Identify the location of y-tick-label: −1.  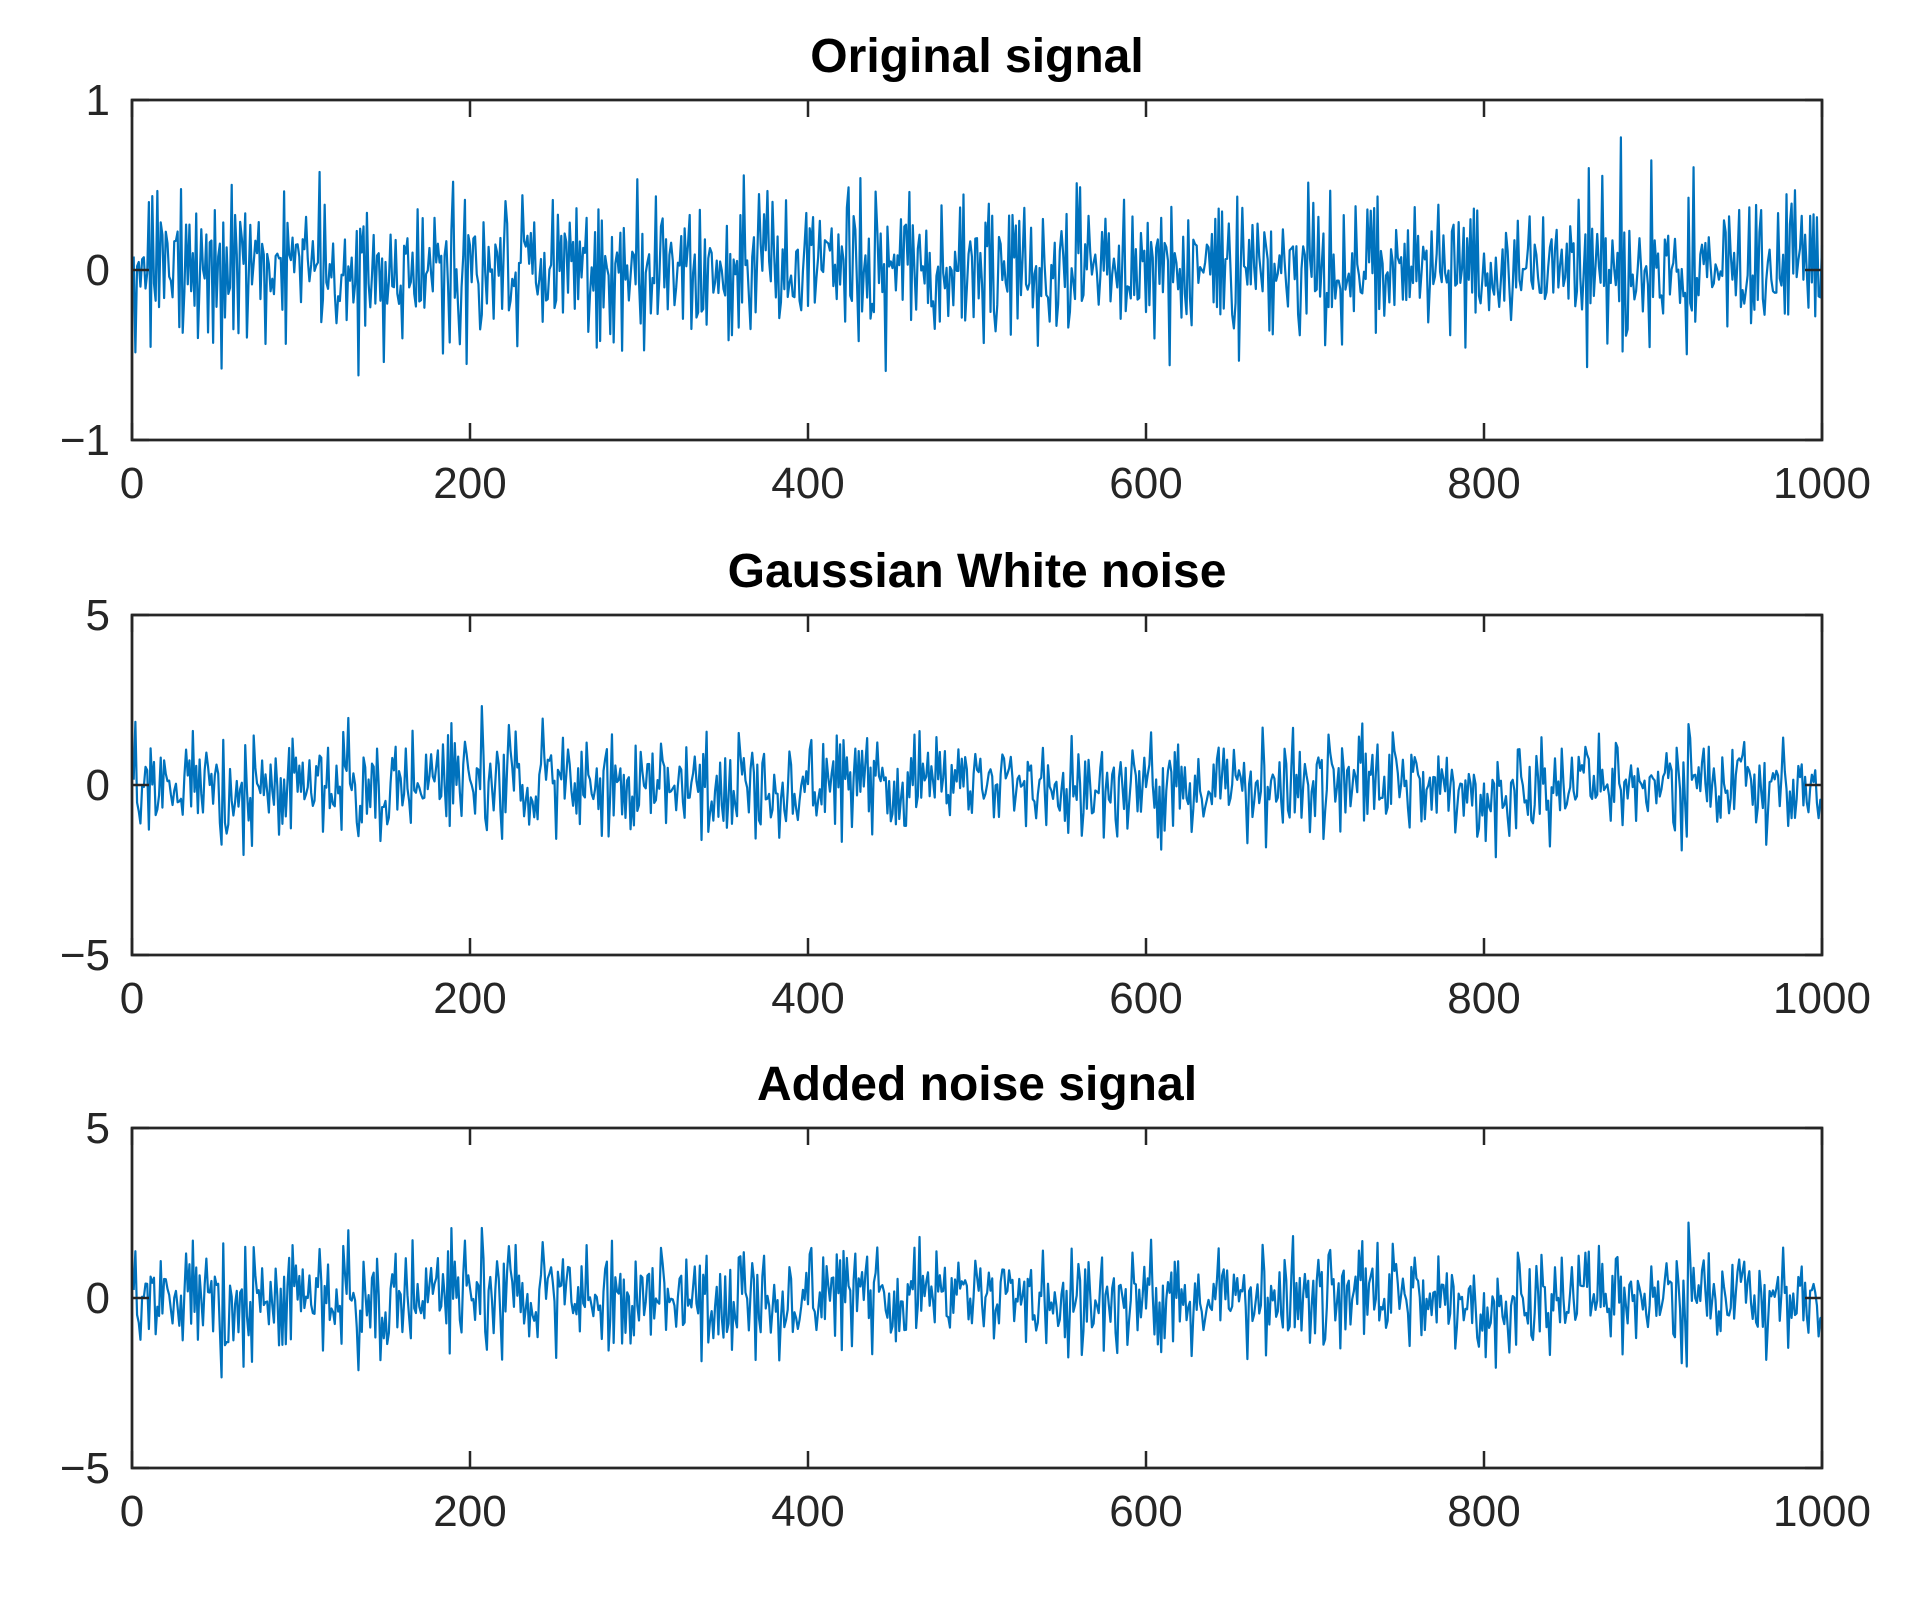
(85, 440).